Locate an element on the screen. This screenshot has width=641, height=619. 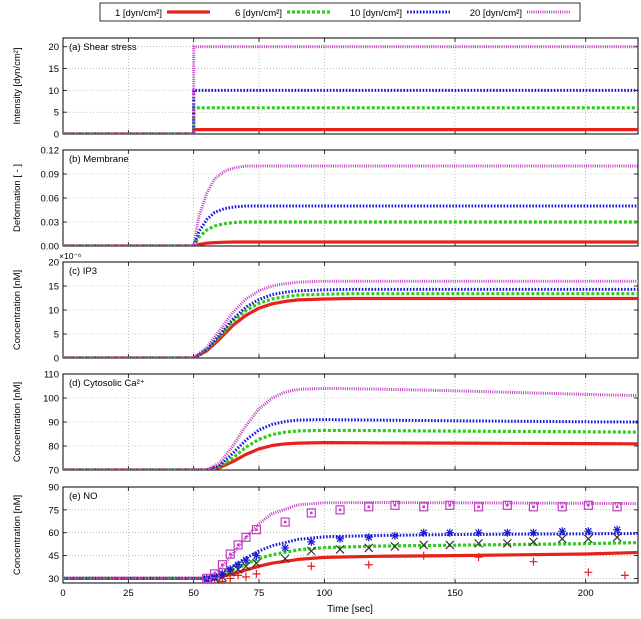
y-tick-label: 60 is located at coordinates (53, 533).